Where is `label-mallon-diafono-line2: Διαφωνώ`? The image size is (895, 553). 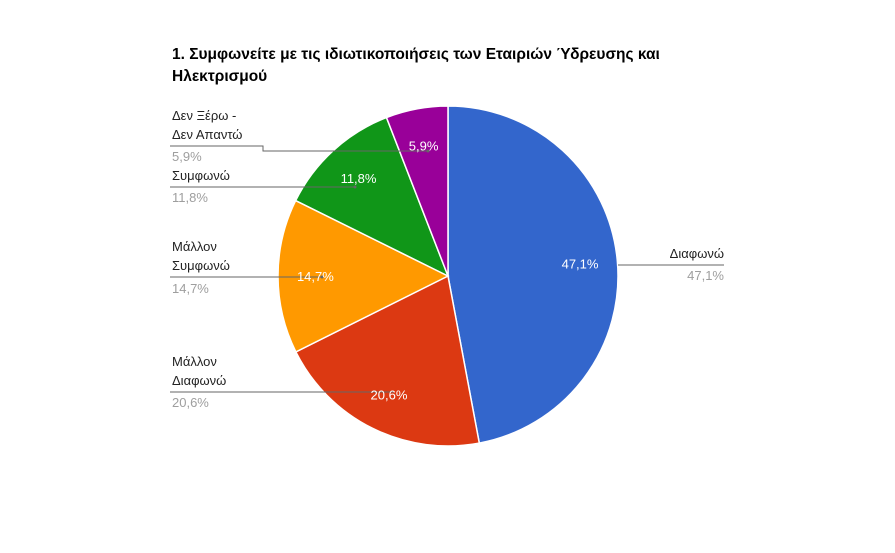 label-mallon-diafono-line2: Διαφωνώ is located at coordinates (199, 380).